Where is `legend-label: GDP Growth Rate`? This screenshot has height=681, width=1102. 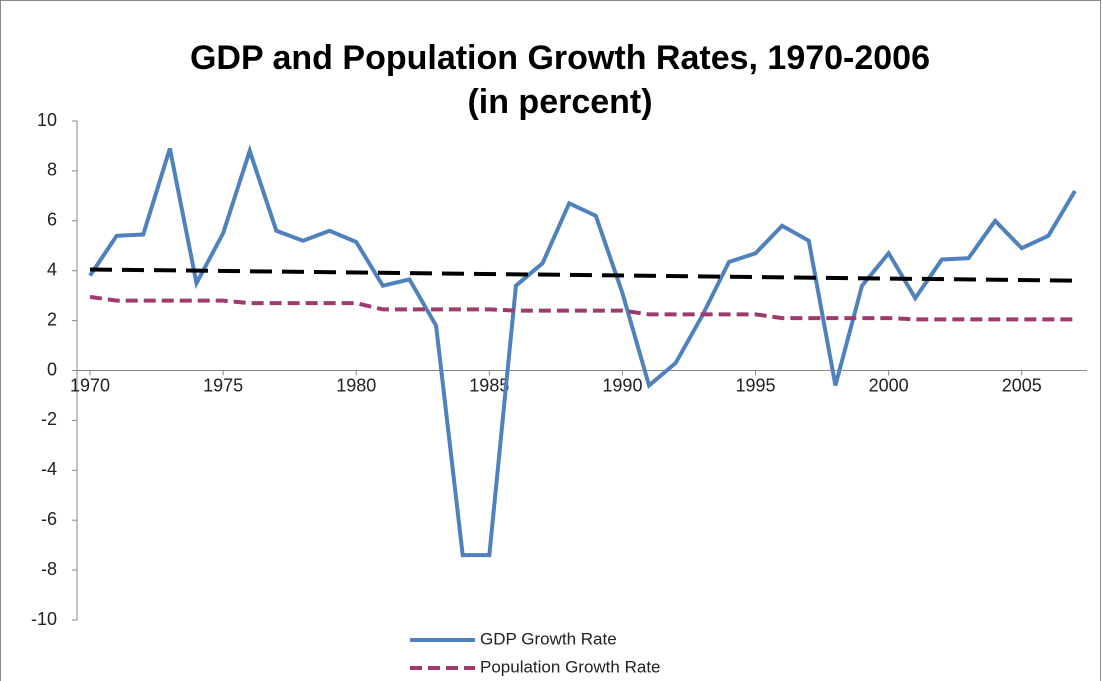 legend-label: GDP Growth Rate is located at coordinates (548, 638).